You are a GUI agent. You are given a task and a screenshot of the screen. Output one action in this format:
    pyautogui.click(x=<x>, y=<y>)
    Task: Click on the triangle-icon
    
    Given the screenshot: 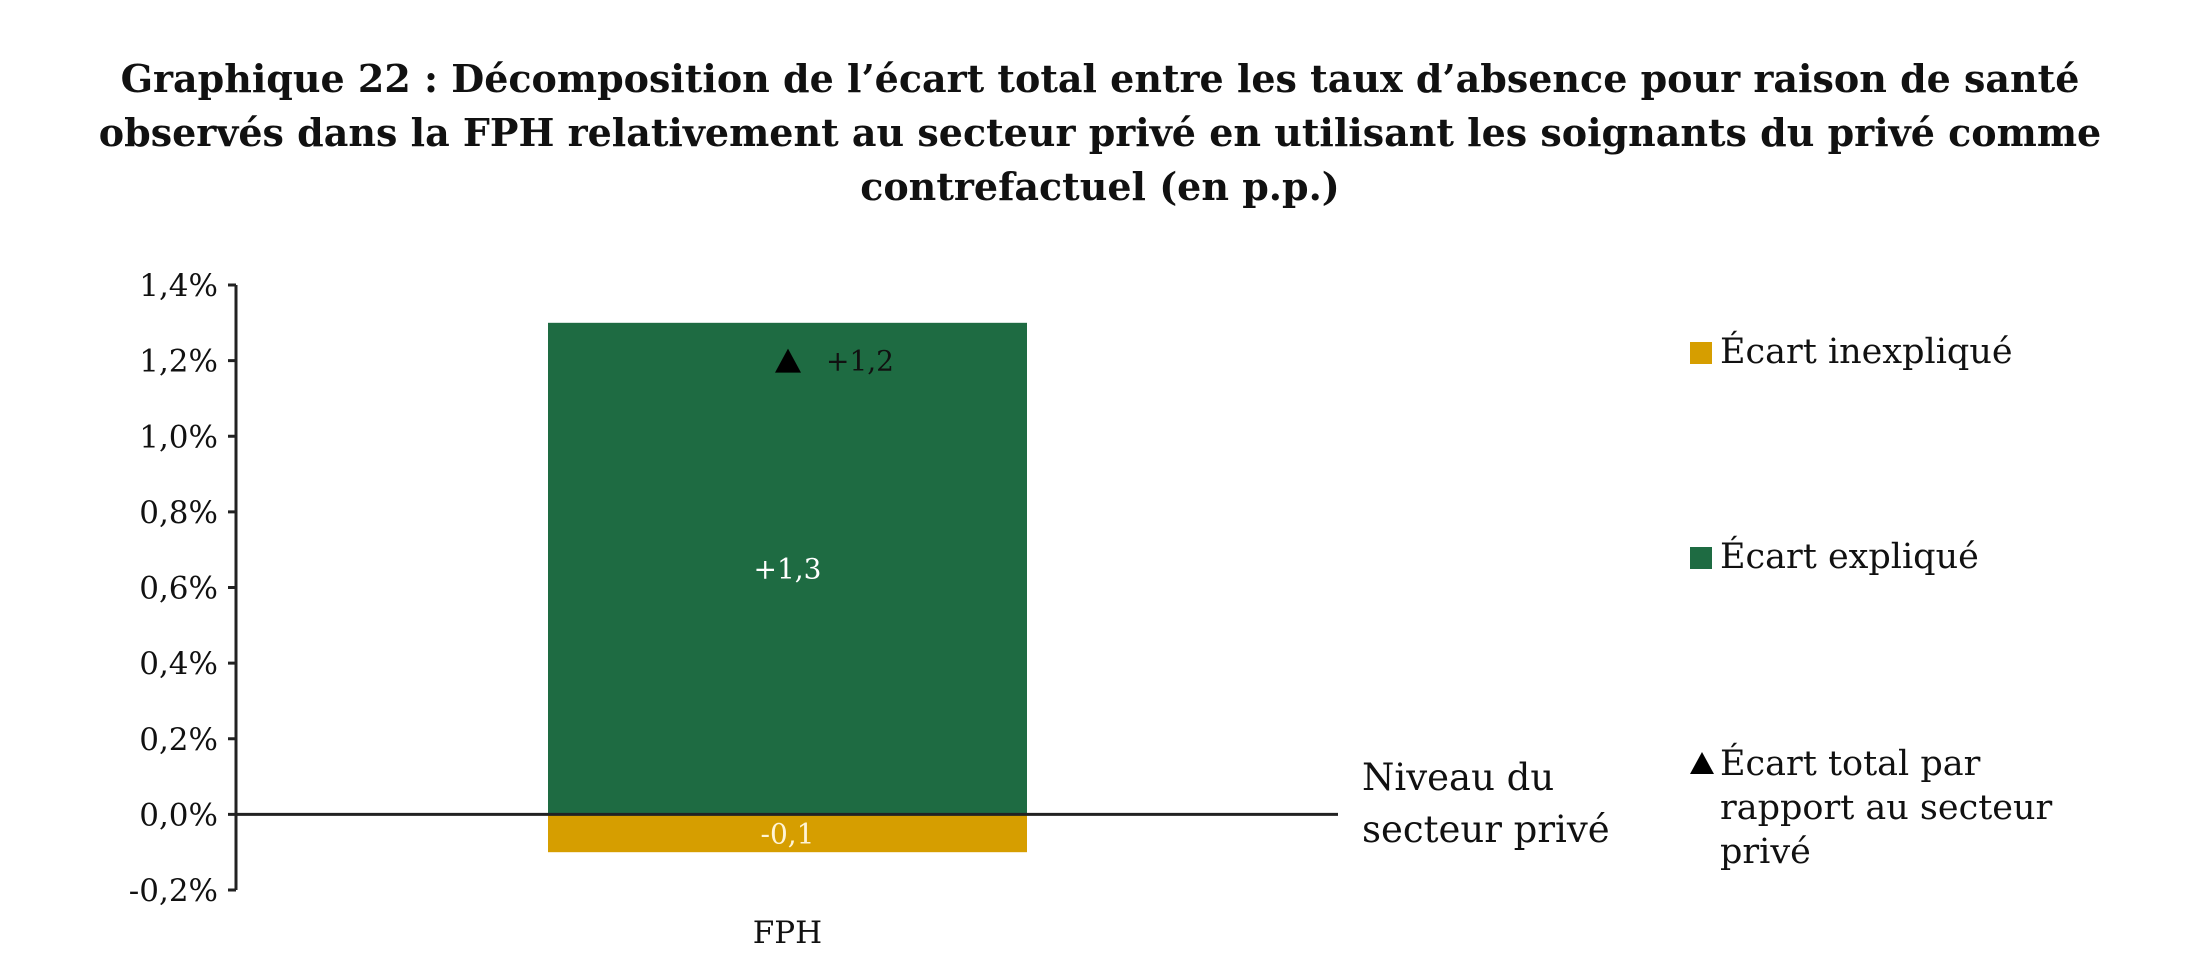 What is the action you would take?
    pyautogui.click(x=1702, y=763)
    